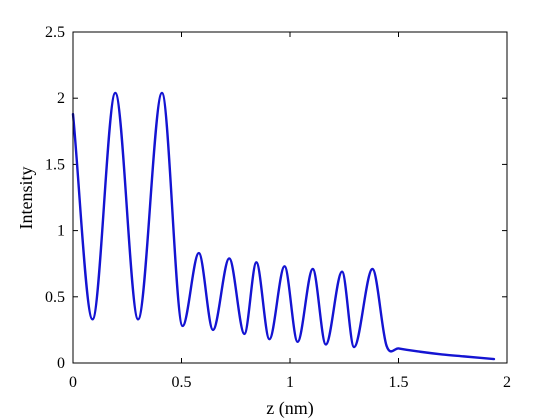 The height and width of the screenshot is (420, 560). Describe the element at coordinates (55, 297) in the screenshot. I see `y-tick-label: 0.5` at that location.